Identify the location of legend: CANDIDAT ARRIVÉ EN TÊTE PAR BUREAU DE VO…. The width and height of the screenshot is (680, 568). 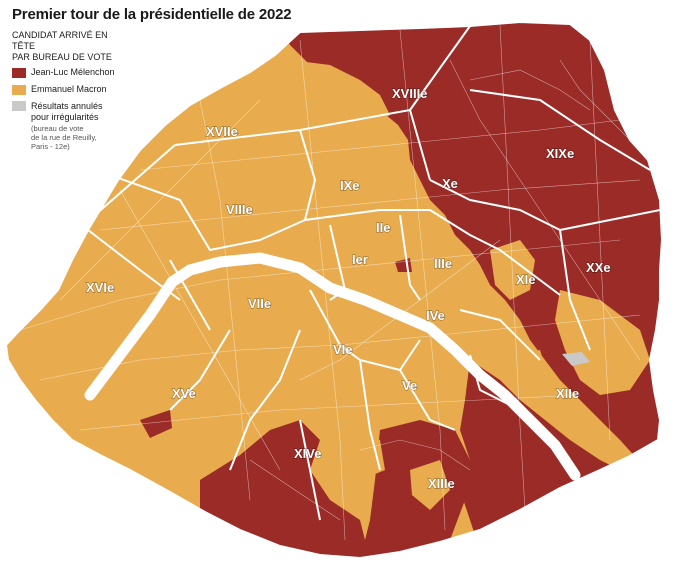
(71, 93).